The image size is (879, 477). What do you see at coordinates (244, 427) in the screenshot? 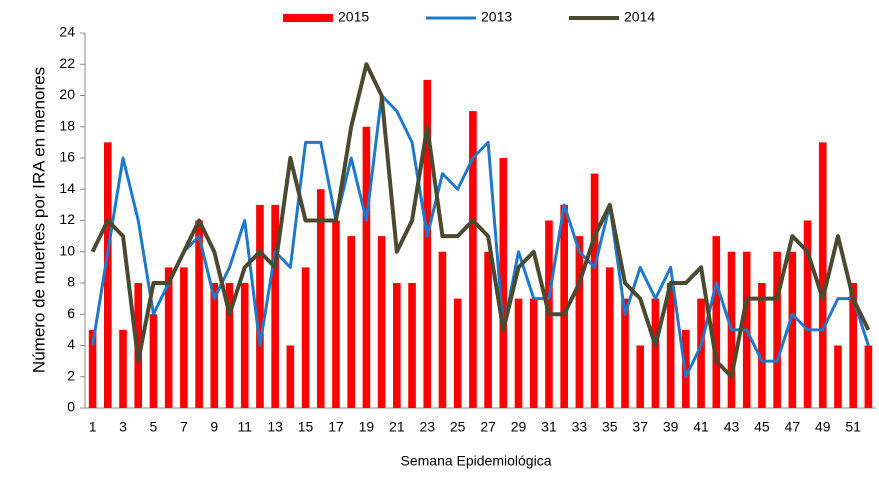
I see `x-tick-label: 11` at bounding box center [244, 427].